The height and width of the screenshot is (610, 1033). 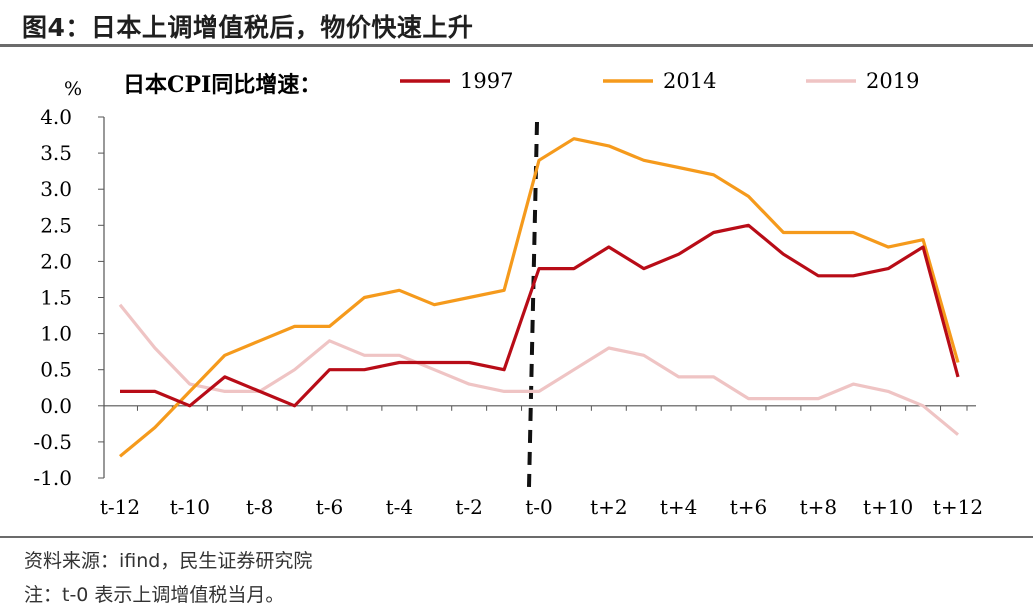 What do you see at coordinates (154, 595) in the screenshot?
I see `footnote: 注：t-0 表示上调增值税当月。` at bounding box center [154, 595].